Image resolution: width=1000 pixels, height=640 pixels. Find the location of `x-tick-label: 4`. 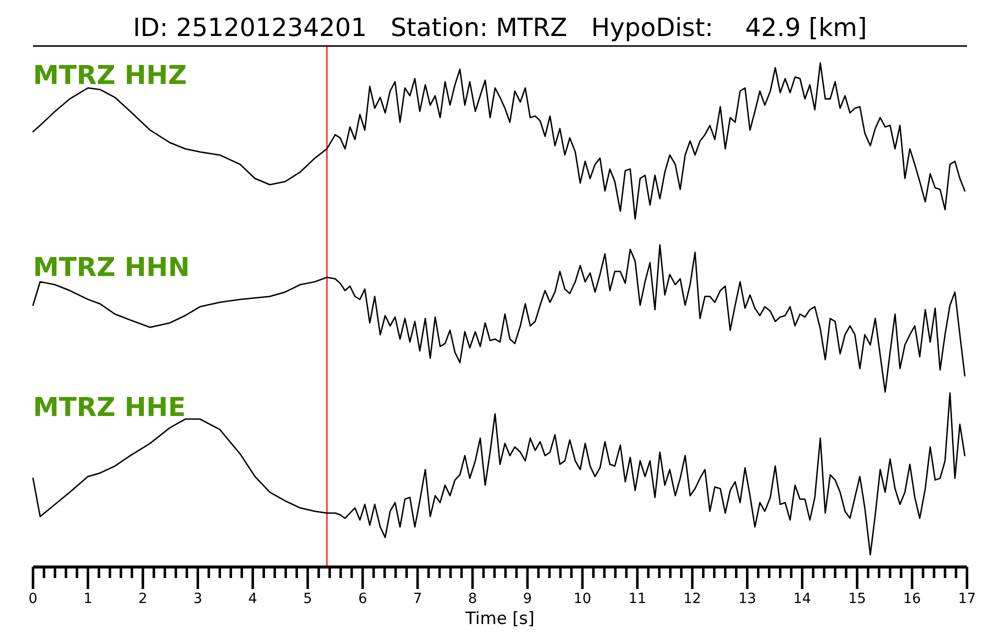

x-tick-label: 4 is located at coordinates (253, 598).